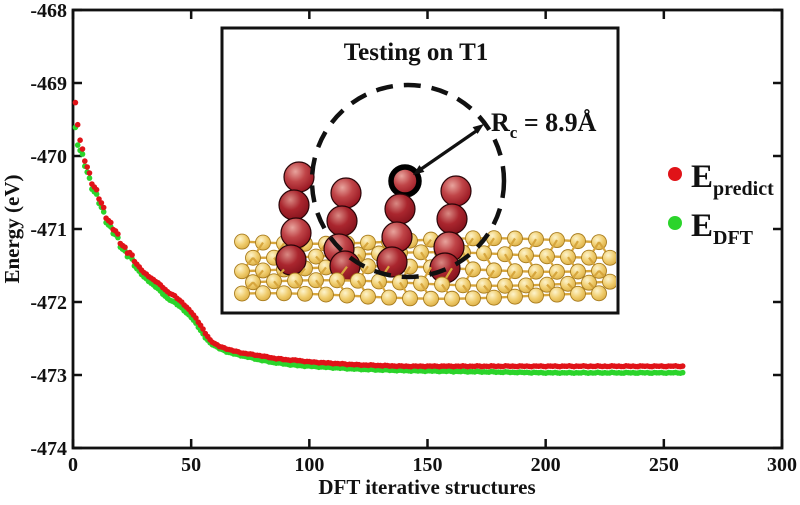  What do you see at coordinates (425, 286) in the screenshot?
I see `gold-substrate-front` at bounding box center [425, 286].